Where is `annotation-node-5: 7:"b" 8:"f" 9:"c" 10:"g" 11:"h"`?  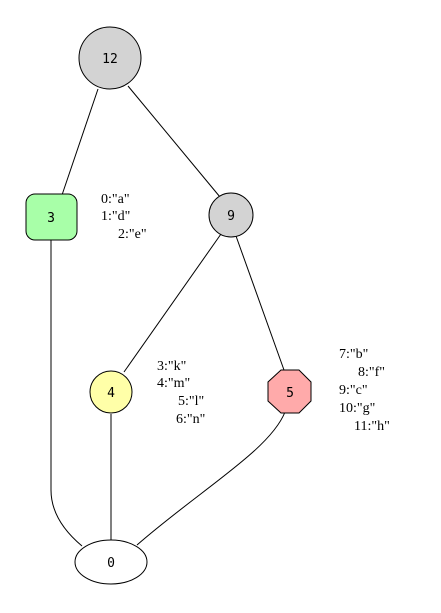
annotation-node-5: 7:"b" 8:"f" 9:"c" 10:"g" 11:"h" is located at coordinates (364, 390).